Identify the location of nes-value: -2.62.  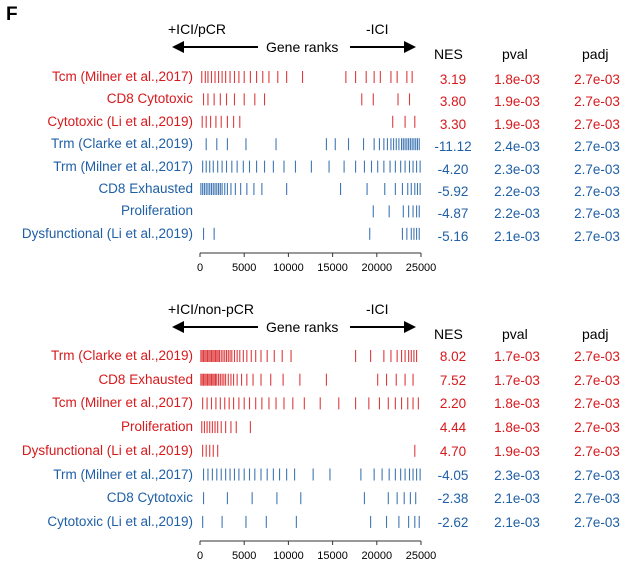
(453, 522).